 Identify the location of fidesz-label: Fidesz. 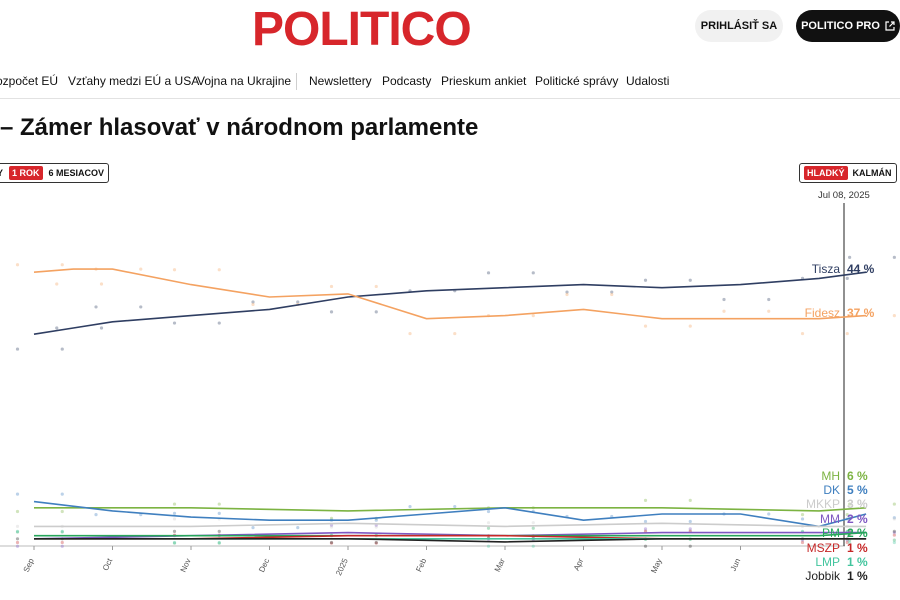
(822, 313).